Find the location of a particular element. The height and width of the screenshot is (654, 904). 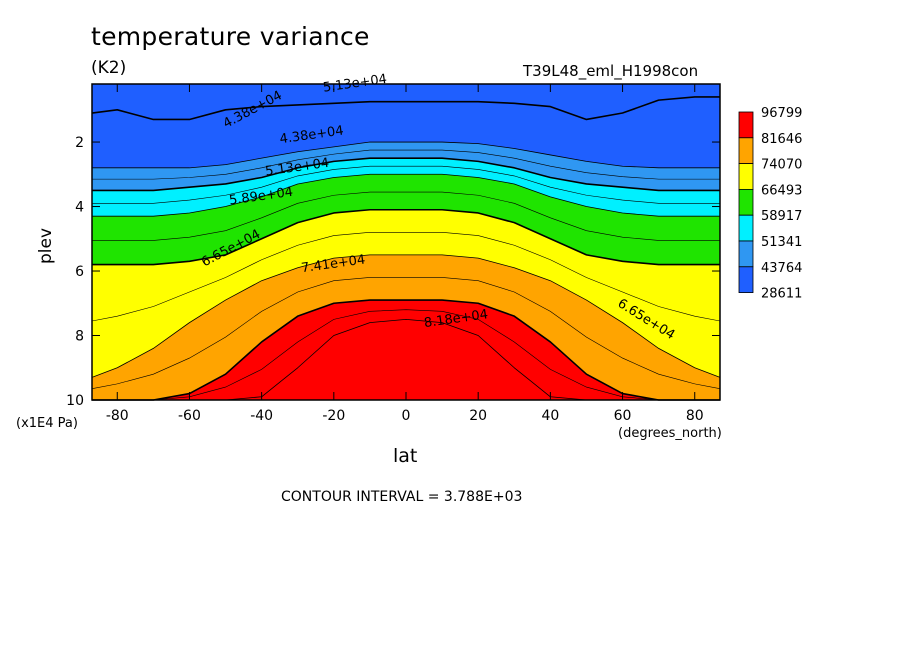

colorbar-label: 74070 is located at coordinates (781, 165).